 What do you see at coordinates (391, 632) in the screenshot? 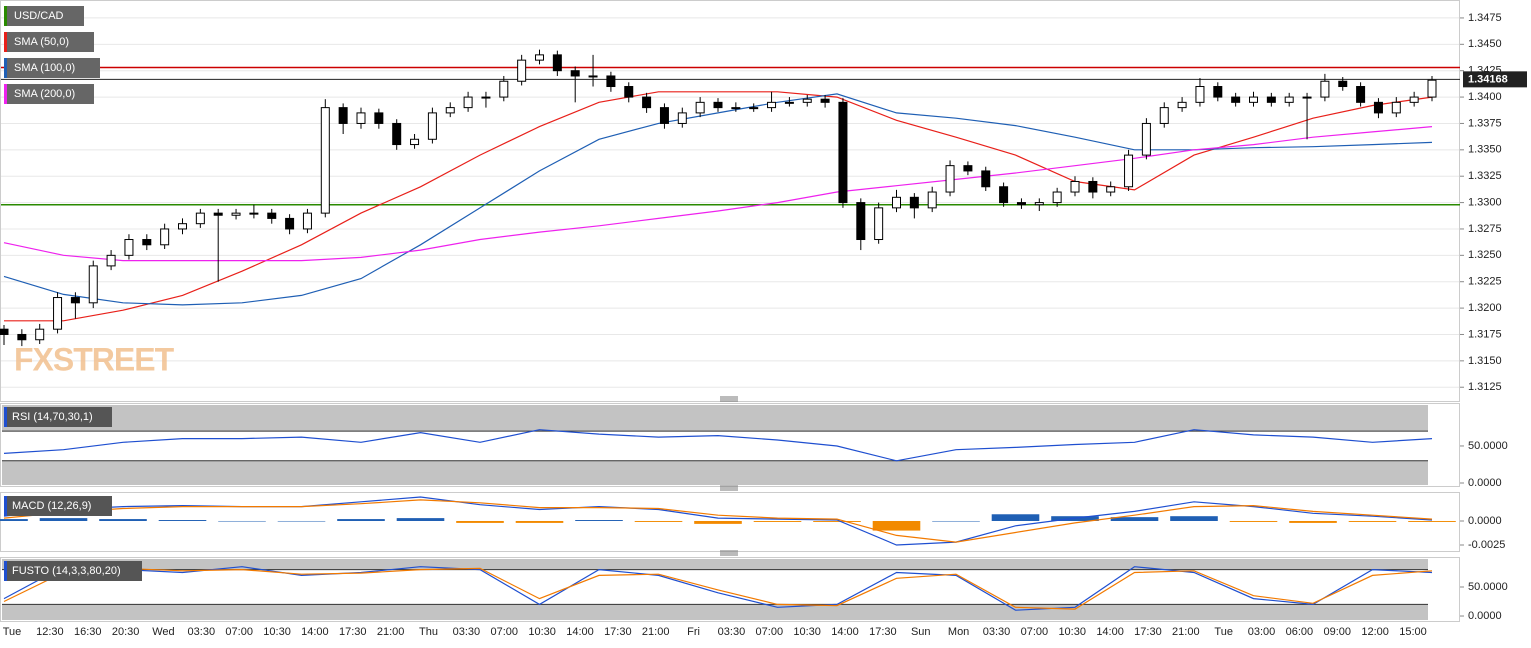
I see `x-tick-label: 21:00` at bounding box center [391, 632].